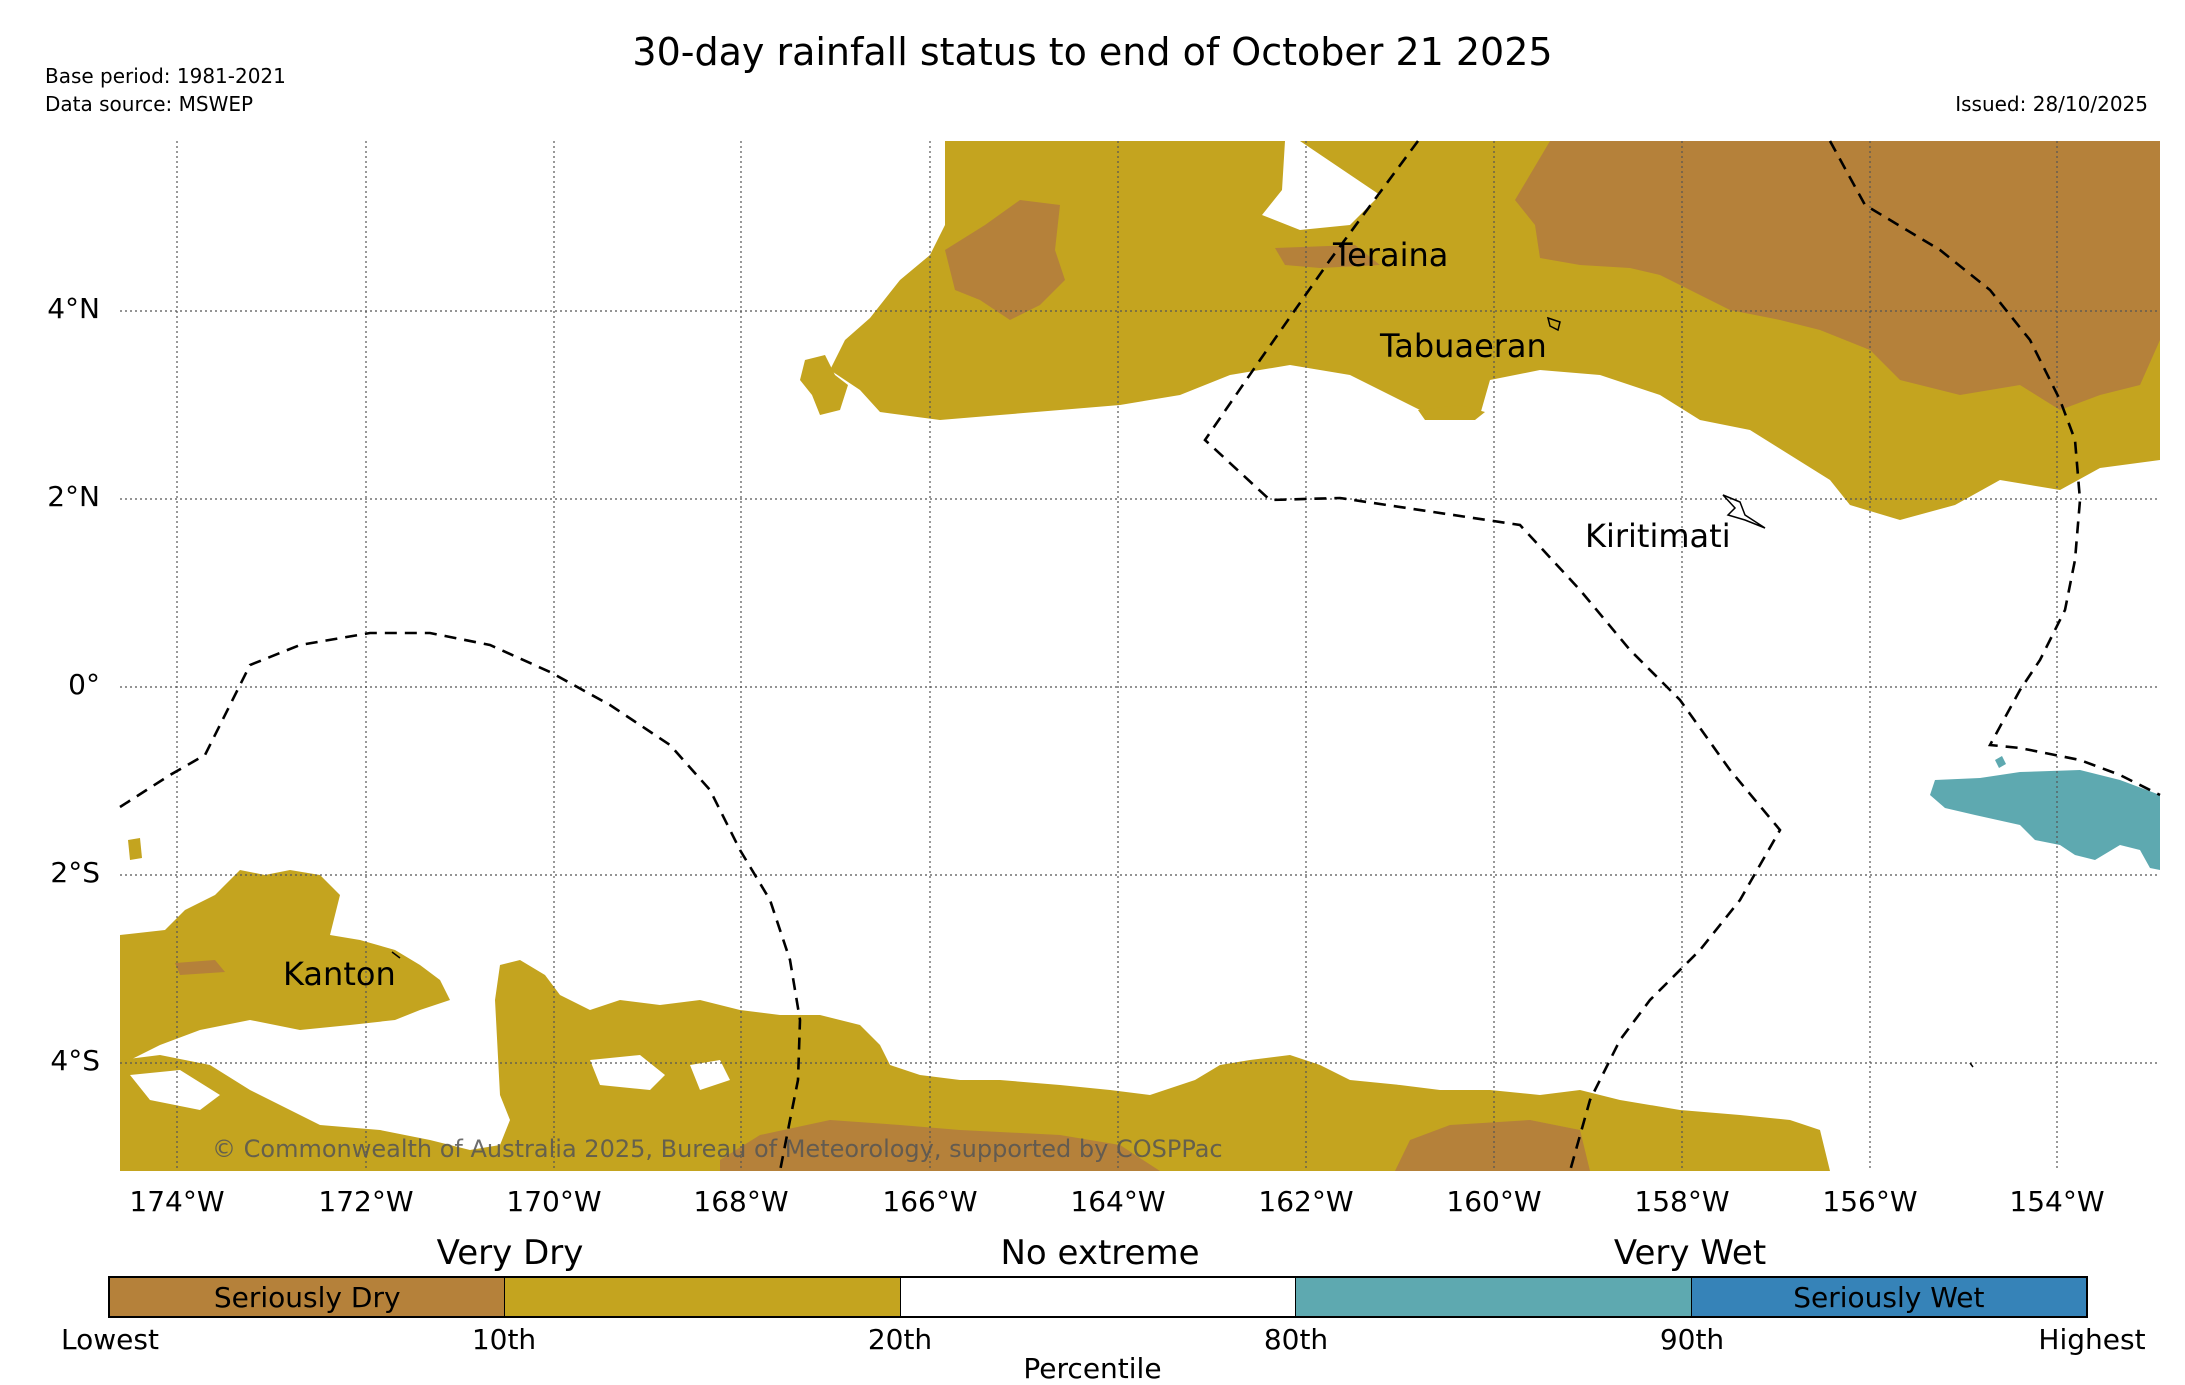 The width and height of the screenshot is (2185, 1385). What do you see at coordinates (554, 1201) in the screenshot?
I see `lon-label-170w: 170°W` at bounding box center [554, 1201].